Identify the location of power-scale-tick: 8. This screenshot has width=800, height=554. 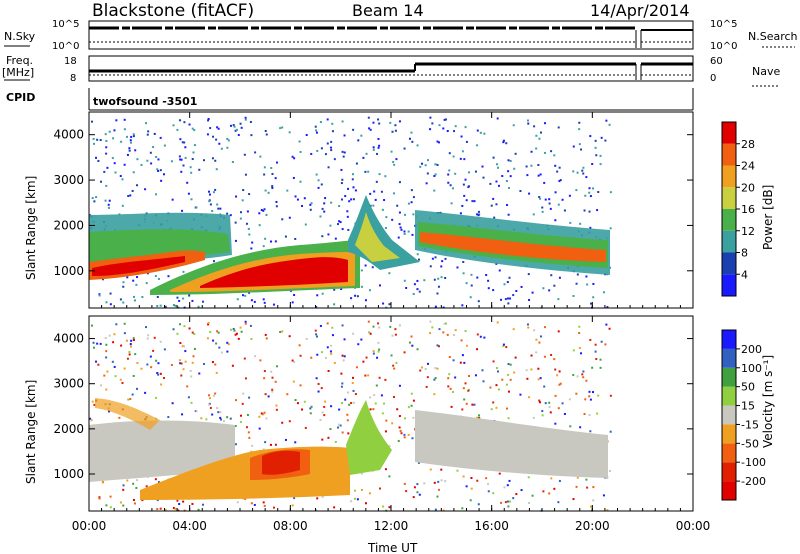
(744, 253).